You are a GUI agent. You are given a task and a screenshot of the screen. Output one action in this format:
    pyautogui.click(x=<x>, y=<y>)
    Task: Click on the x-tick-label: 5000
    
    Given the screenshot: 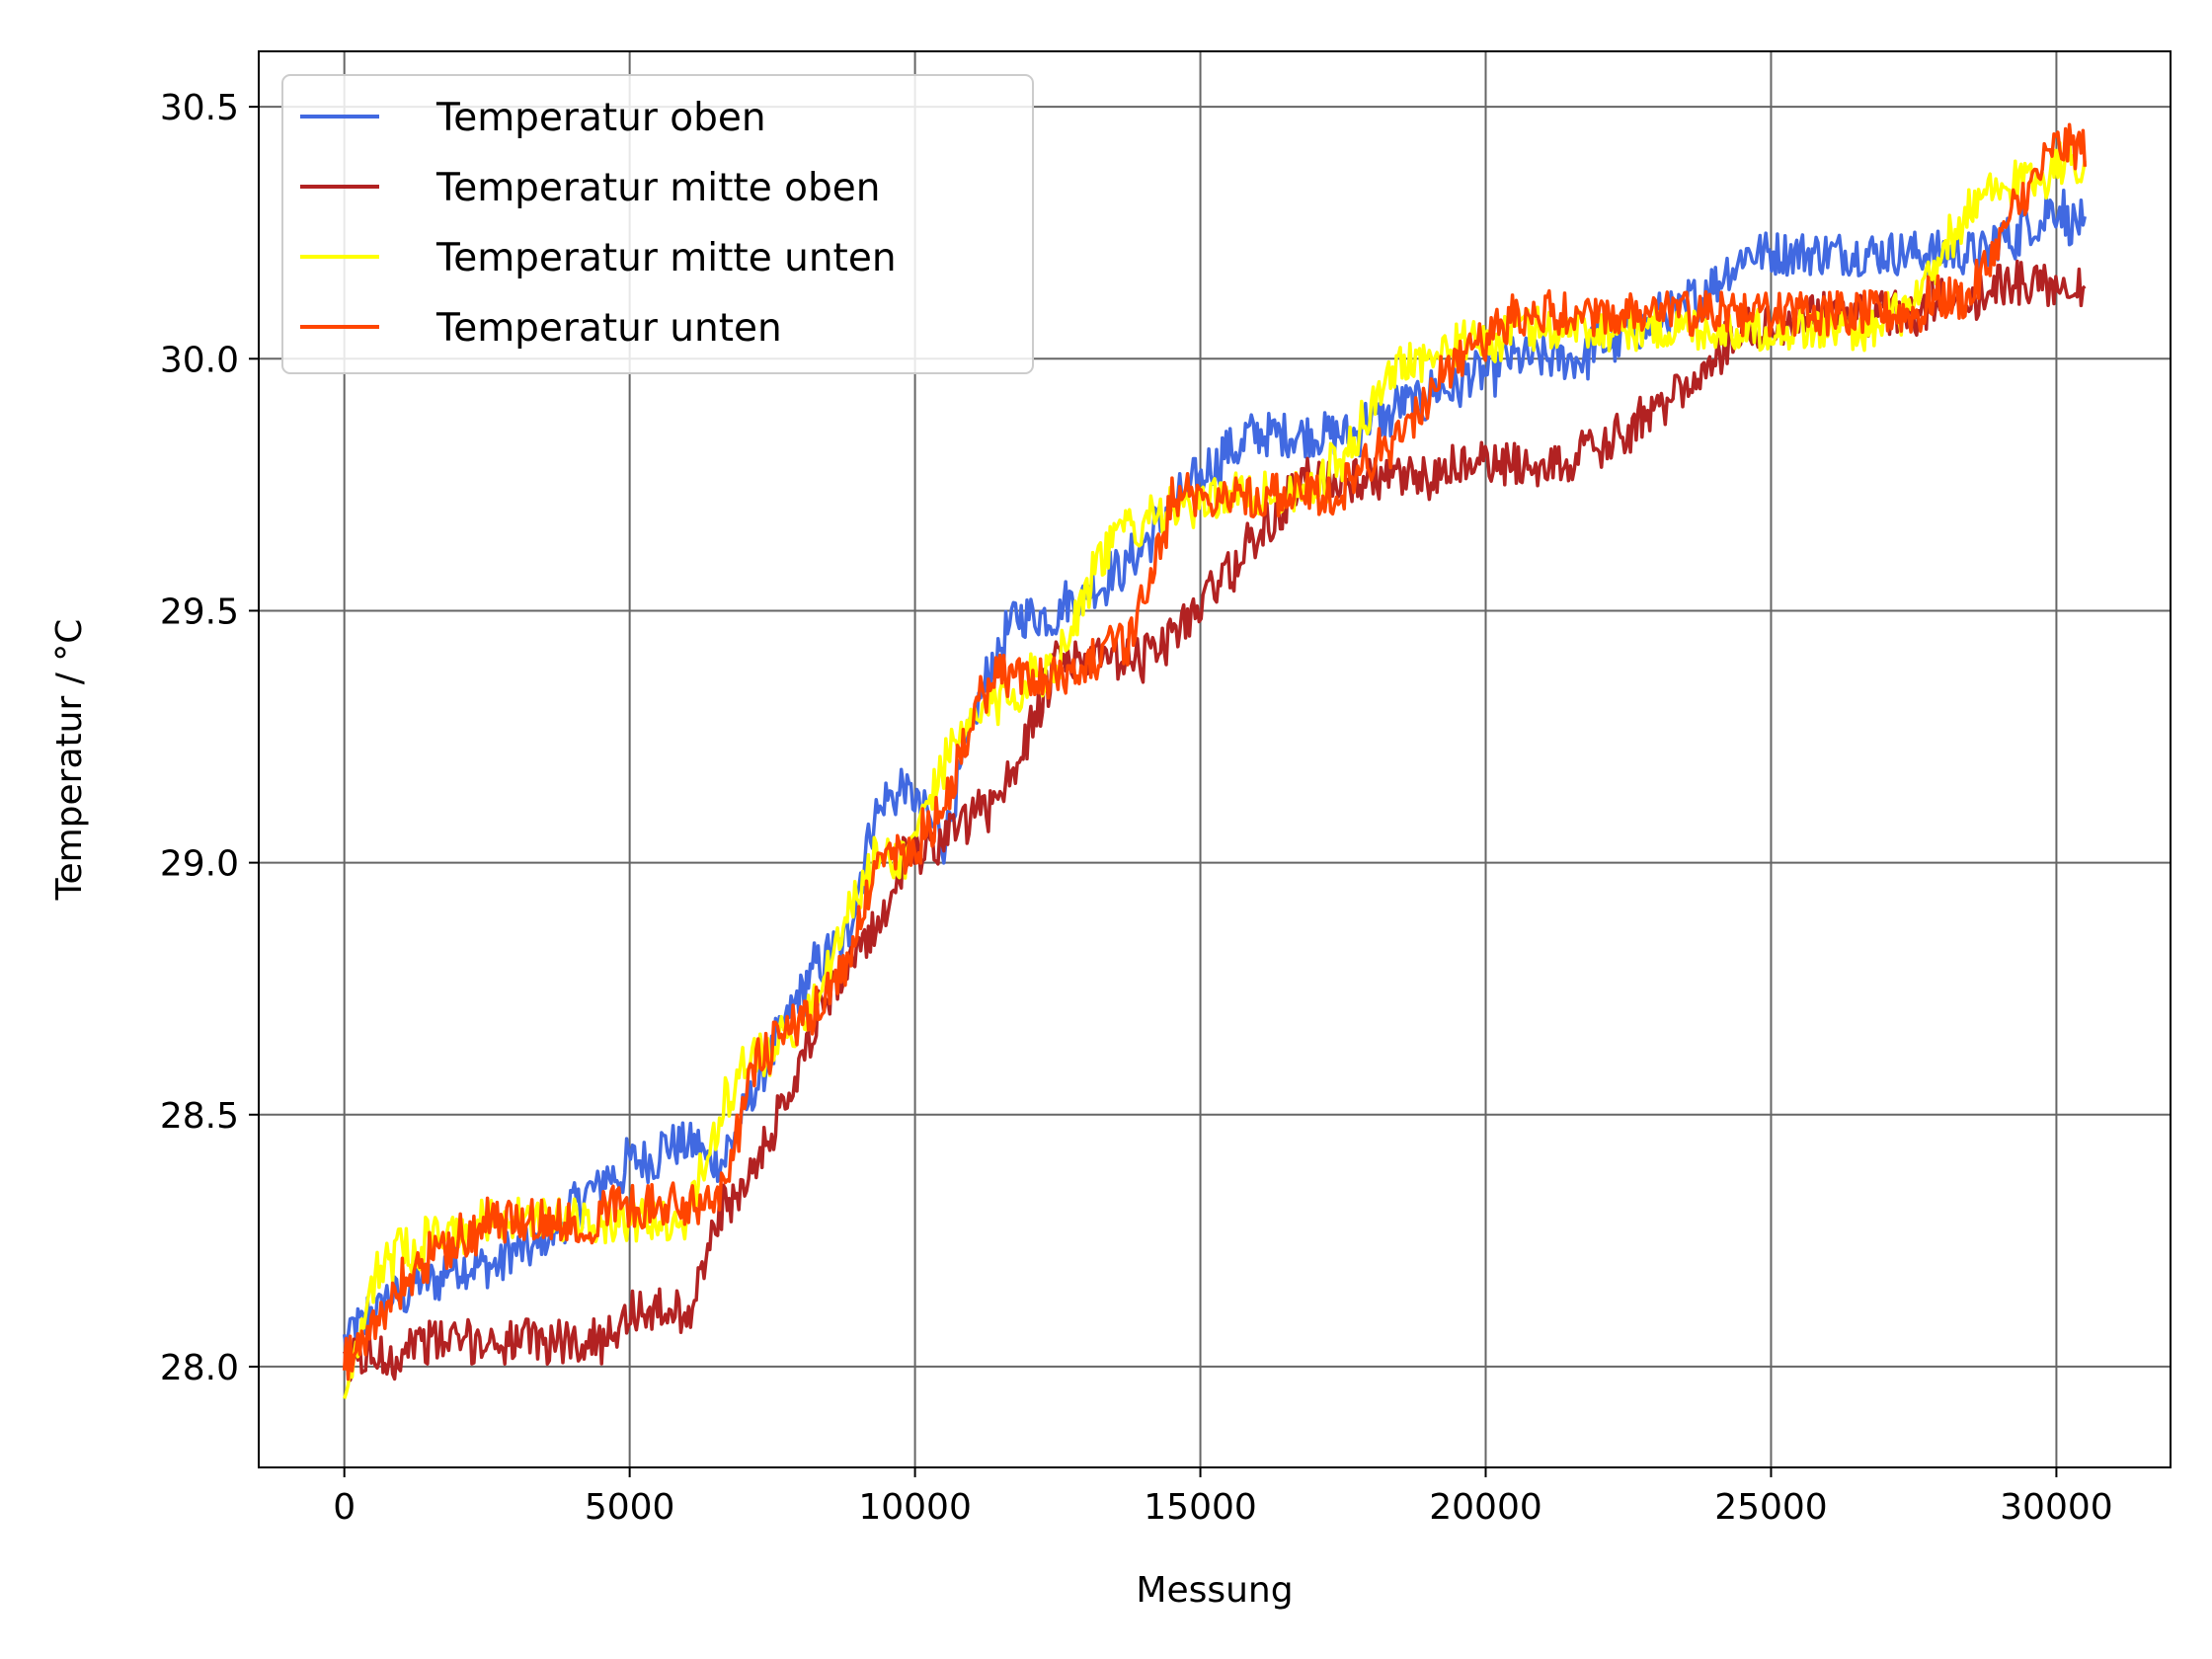 What is the action you would take?
    pyautogui.click(x=630, y=1508)
    